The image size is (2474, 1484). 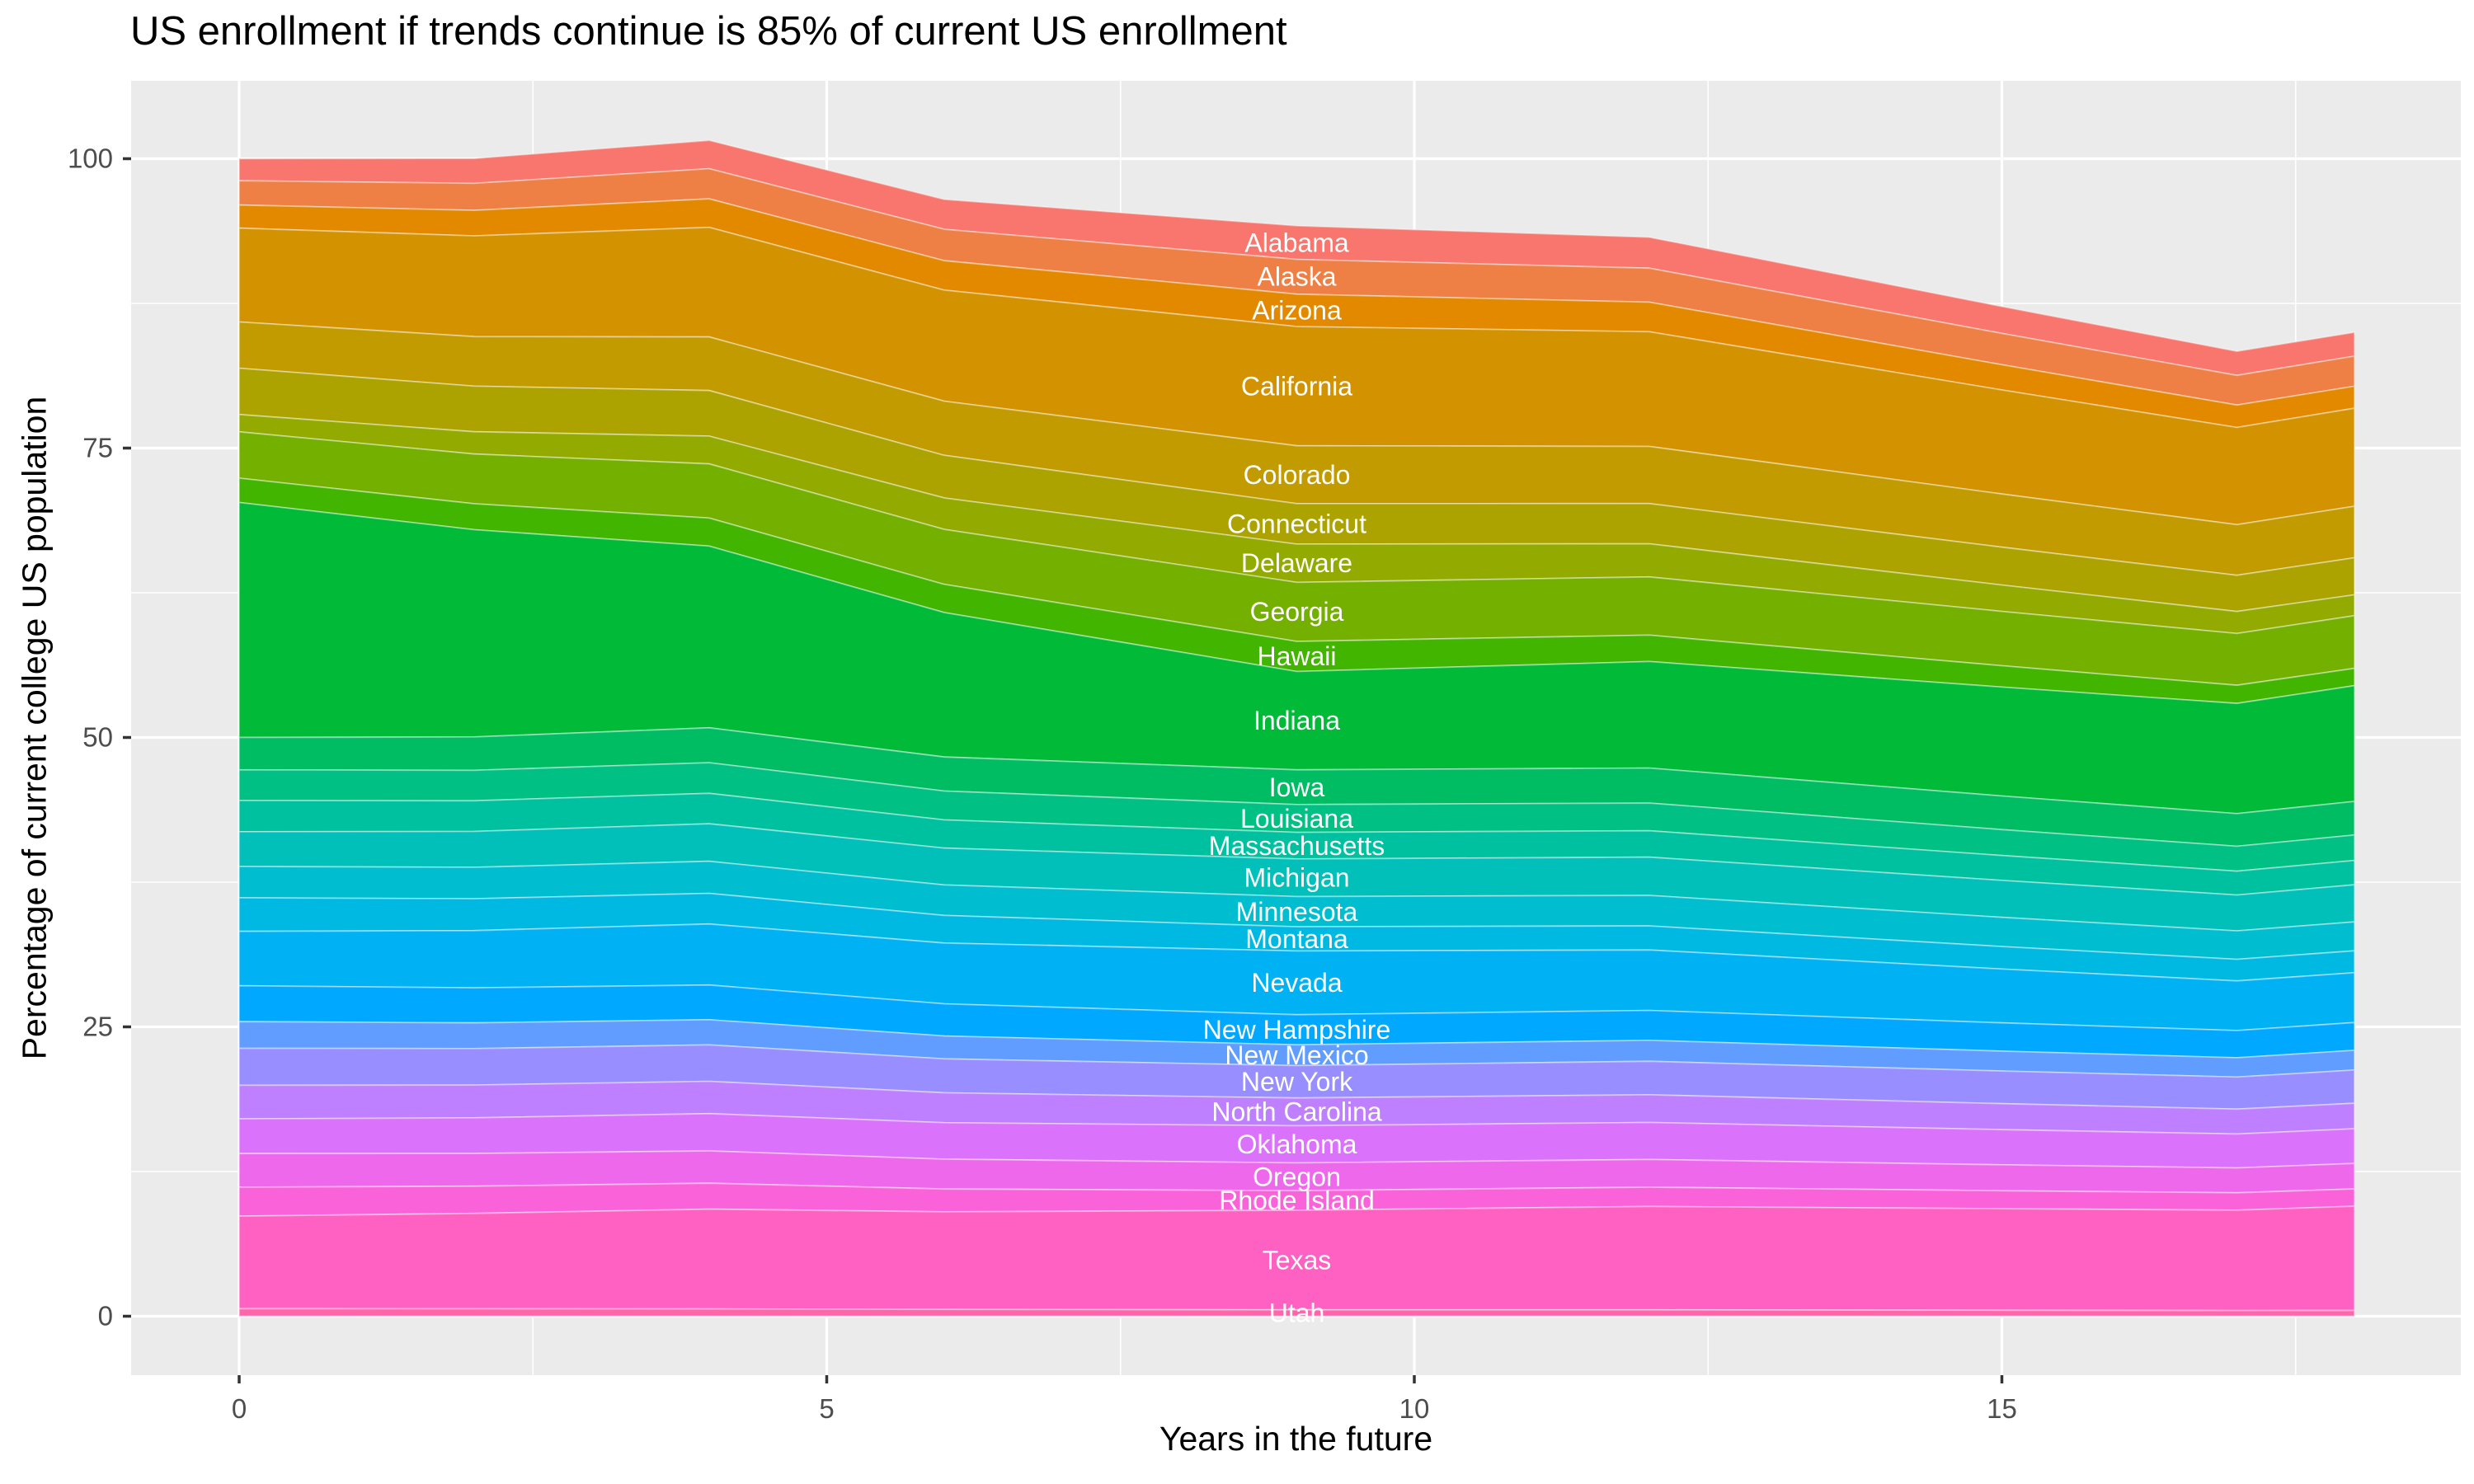 What do you see at coordinates (105, 1316) in the screenshot?
I see `y-tick-label: 0` at bounding box center [105, 1316].